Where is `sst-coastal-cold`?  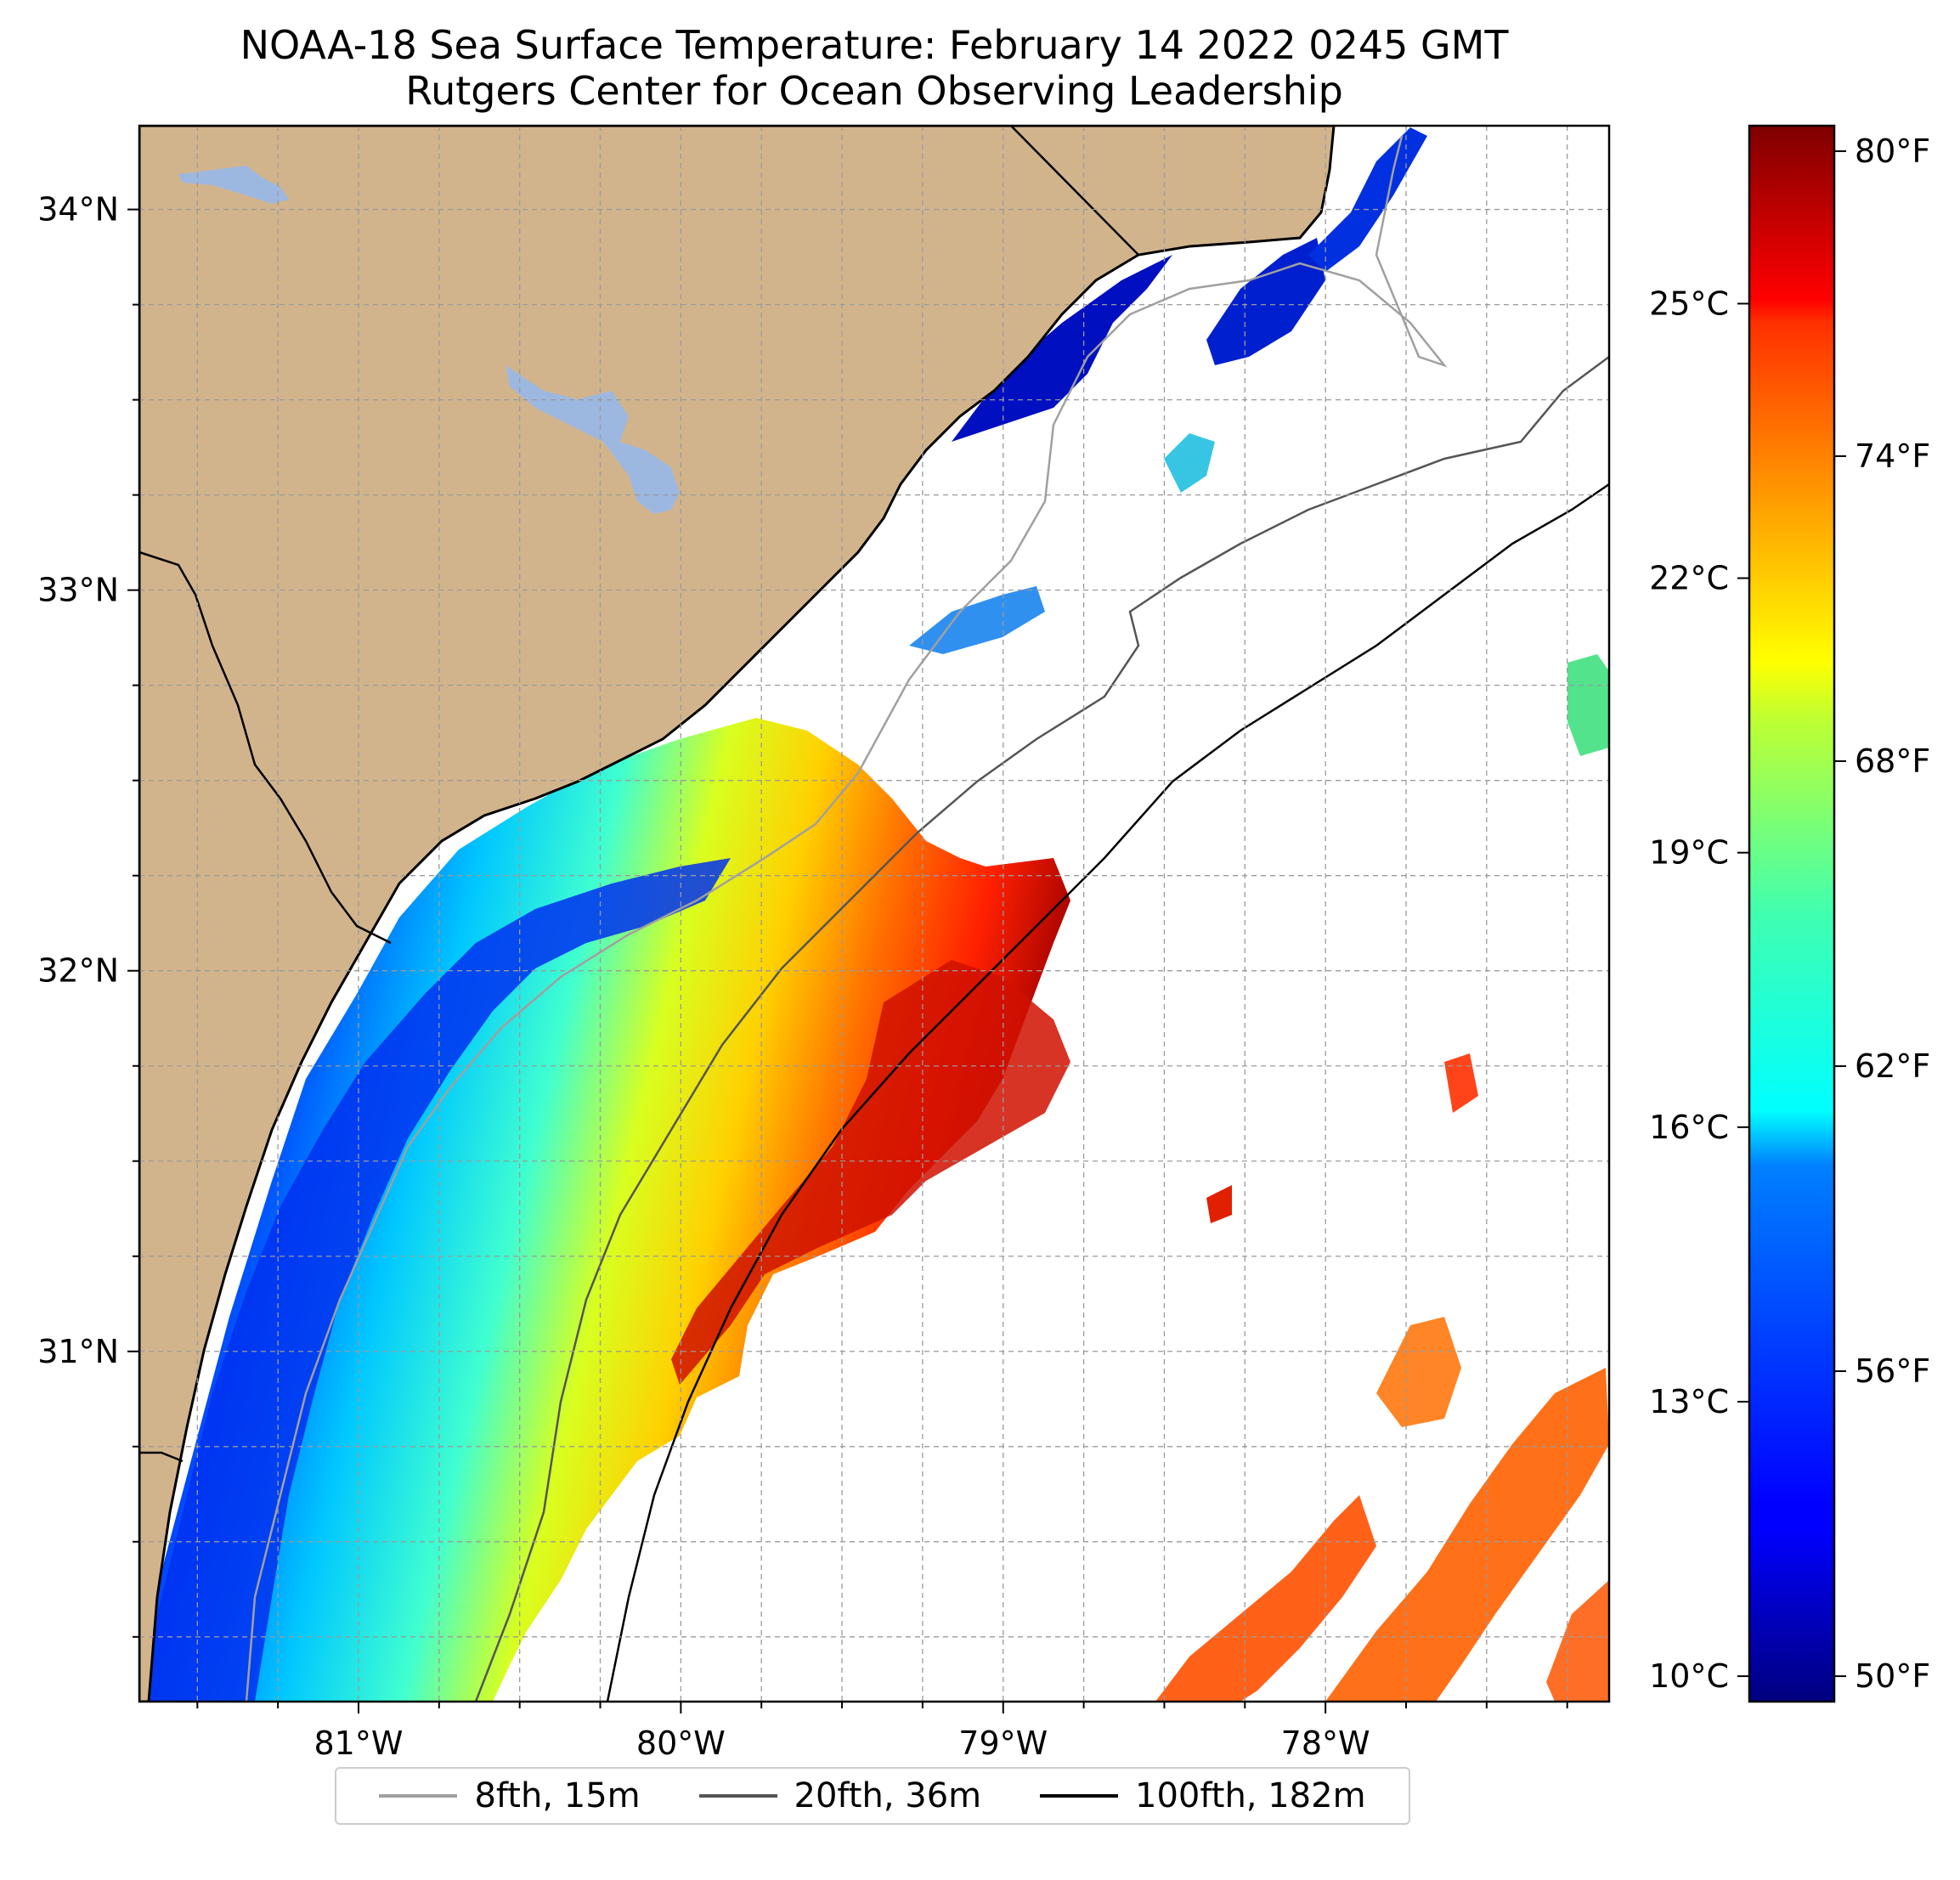 sst-coastal-cold is located at coordinates (438, 1280).